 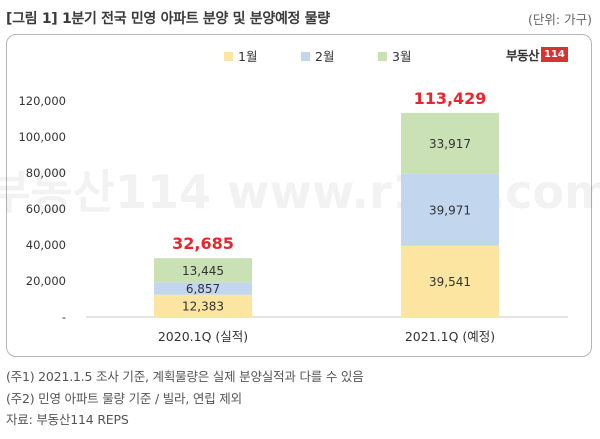 What do you see at coordinates (554, 54) in the screenshot?
I see `brand-badge: 114` at bounding box center [554, 54].